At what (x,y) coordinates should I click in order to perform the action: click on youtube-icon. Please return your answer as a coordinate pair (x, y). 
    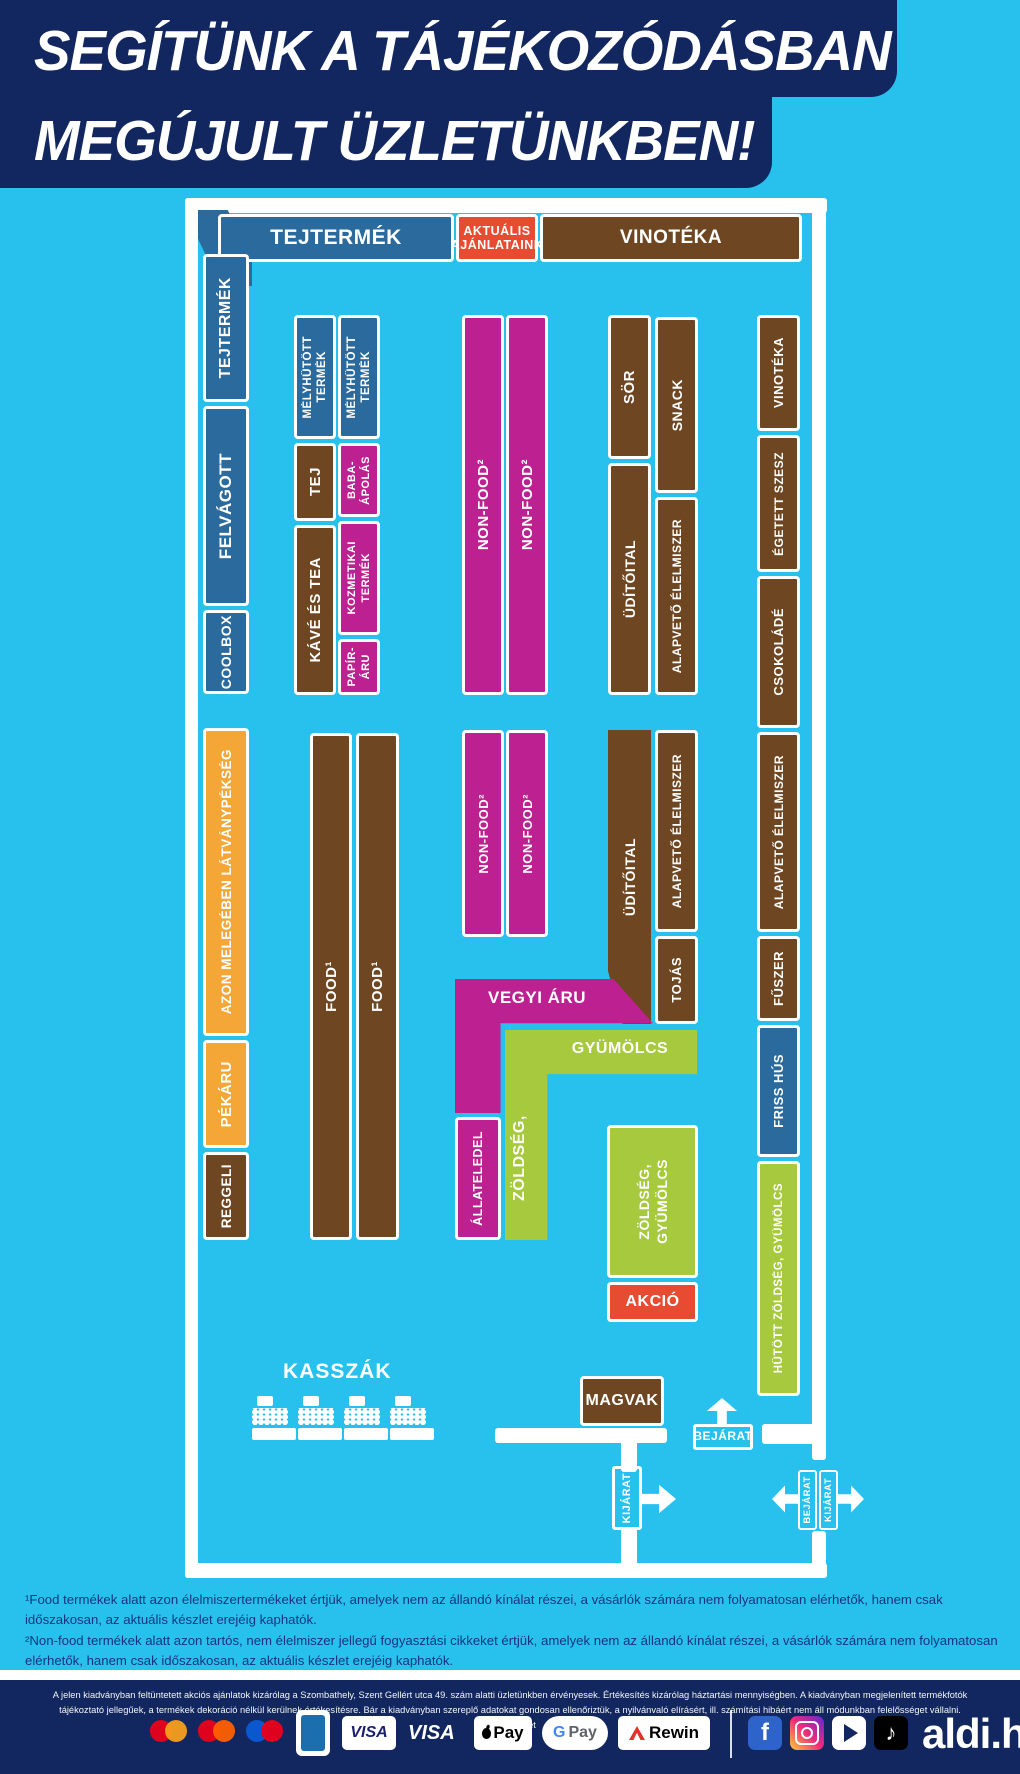
    Looking at the image, I should click on (849, 1733).